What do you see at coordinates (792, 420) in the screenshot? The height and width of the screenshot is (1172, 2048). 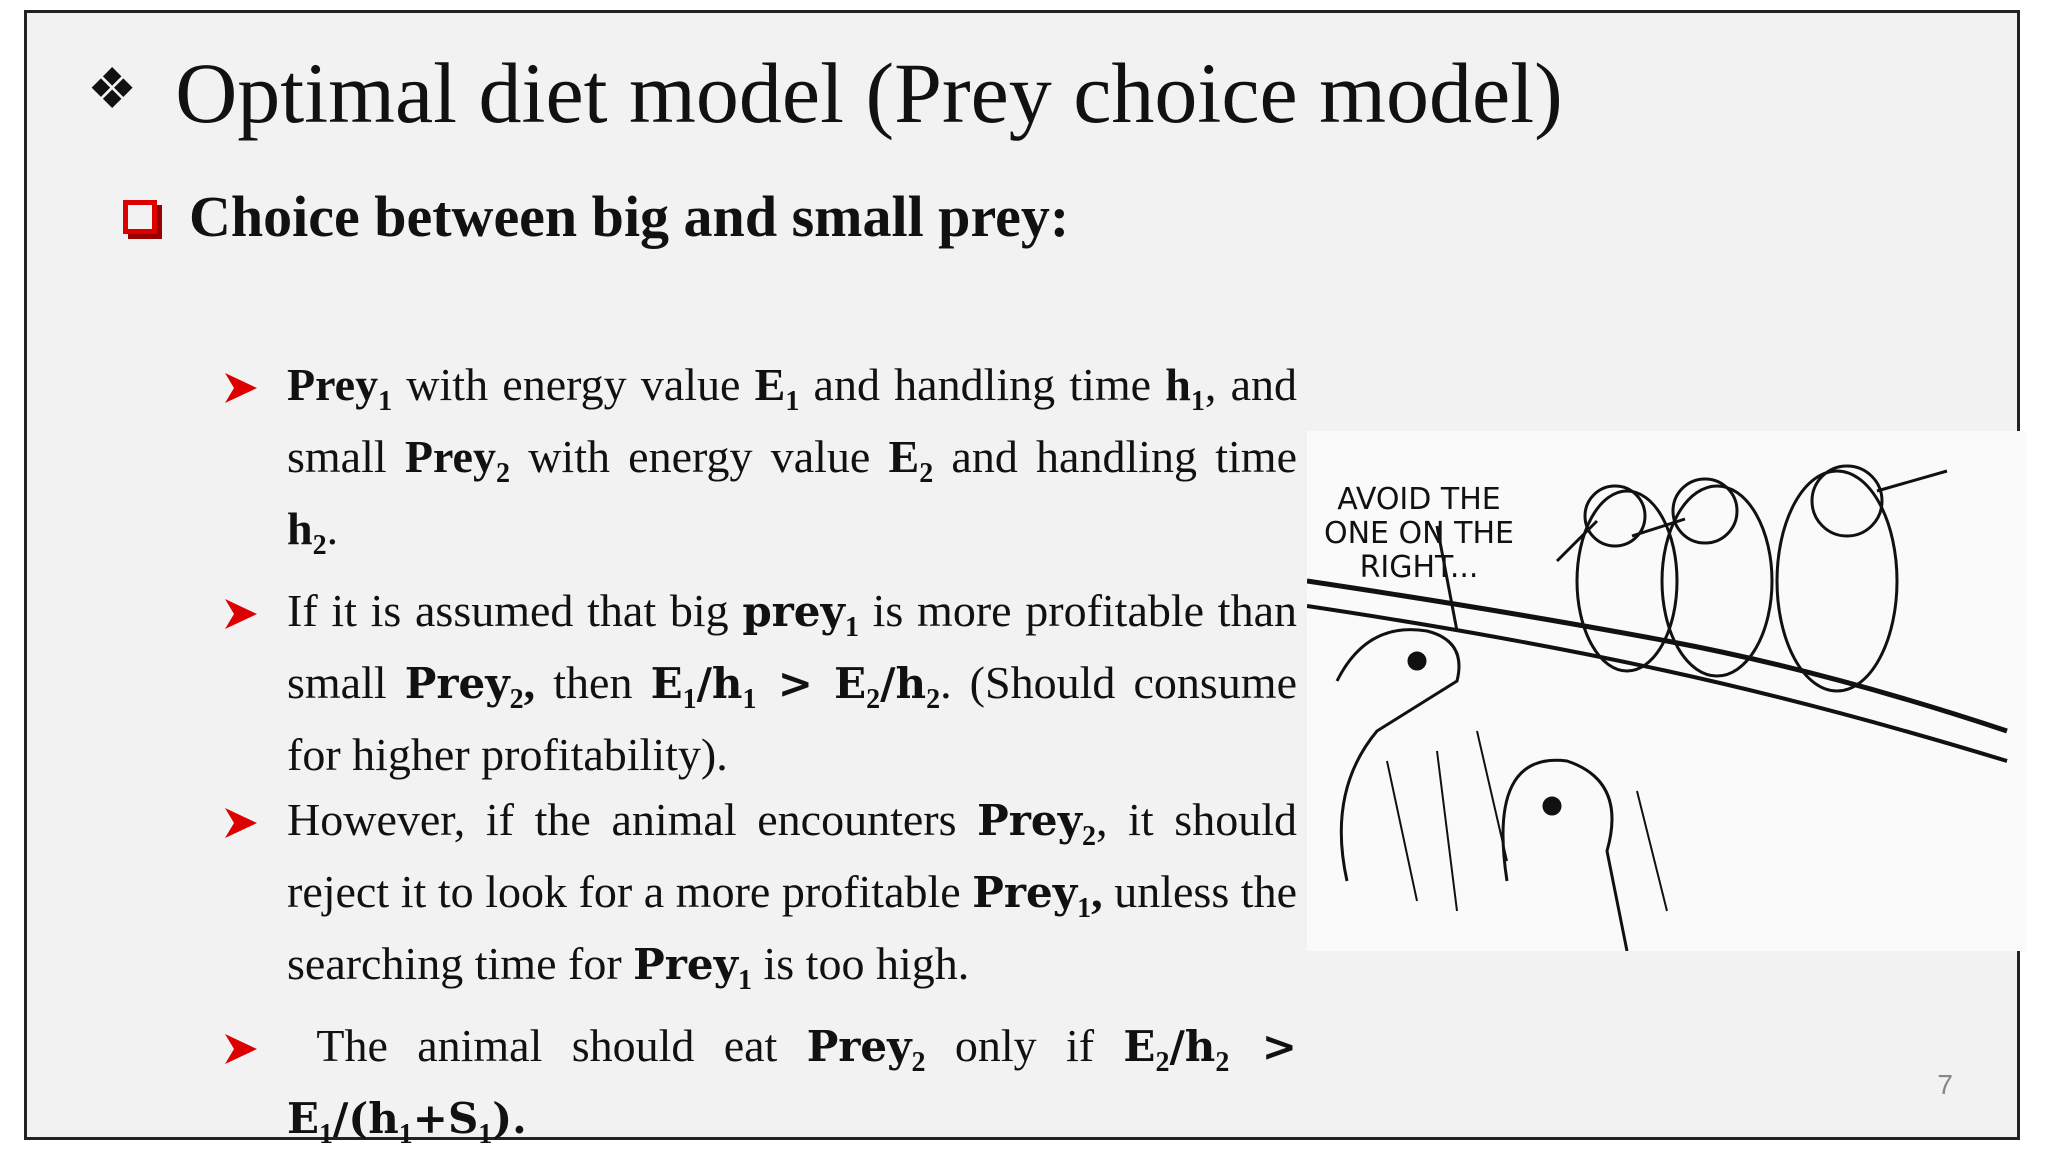 I see `bullet-text: , and small` at bounding box center [792, 420].